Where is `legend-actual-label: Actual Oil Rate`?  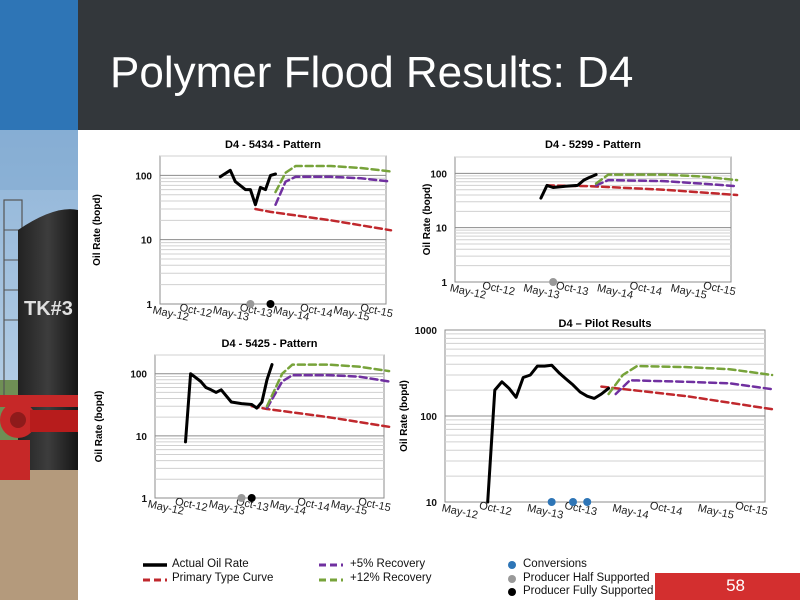 legend-actual-label: Actual Oil Rate is located at coordinates (210, 564).